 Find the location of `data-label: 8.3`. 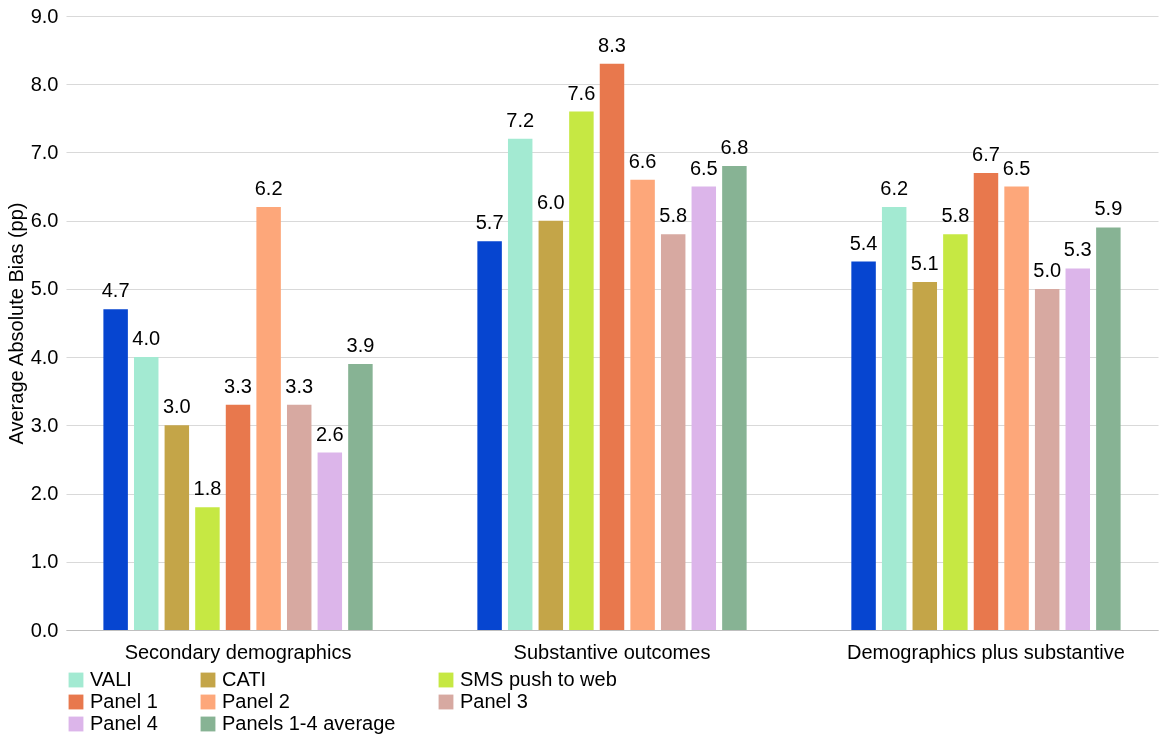

data-label: 8.3 is located at coordinates (612, 44).